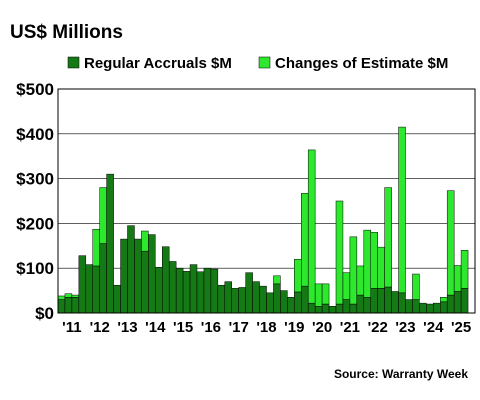 This screenshot has height=400, width=480. Describe the element at coordinates (35, 89) in the screenshot. I see `y-tick-label: $500` at that location.